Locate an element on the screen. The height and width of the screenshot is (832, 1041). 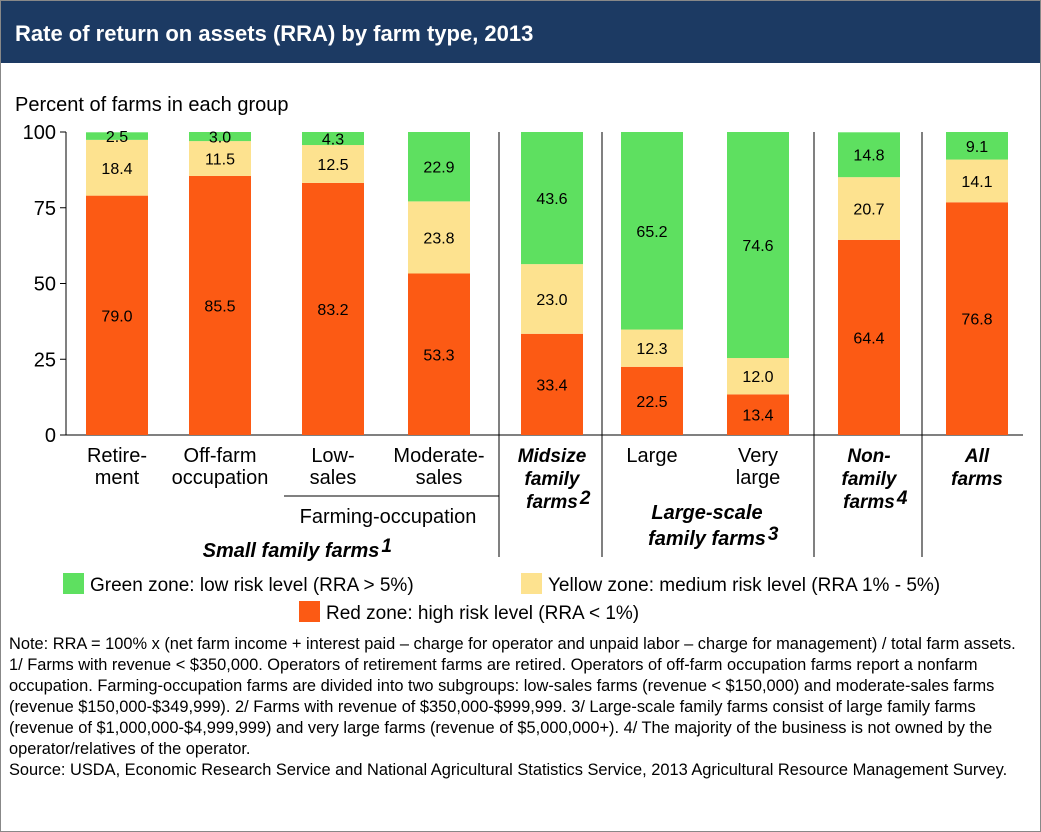
value-label: 3.0 is located at coordinates (220, 138).